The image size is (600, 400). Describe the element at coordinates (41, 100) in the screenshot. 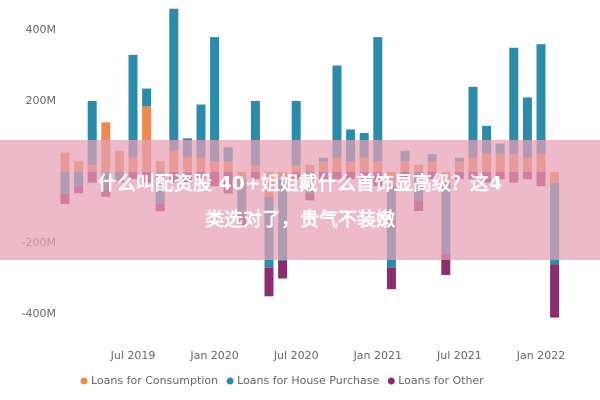

I see `y-tick-label: 200M` at that location.